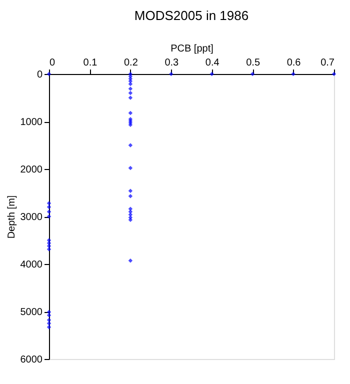 The image size is (350, 384). I want to click on x-tick-label: 0.2, so click(131, 63).